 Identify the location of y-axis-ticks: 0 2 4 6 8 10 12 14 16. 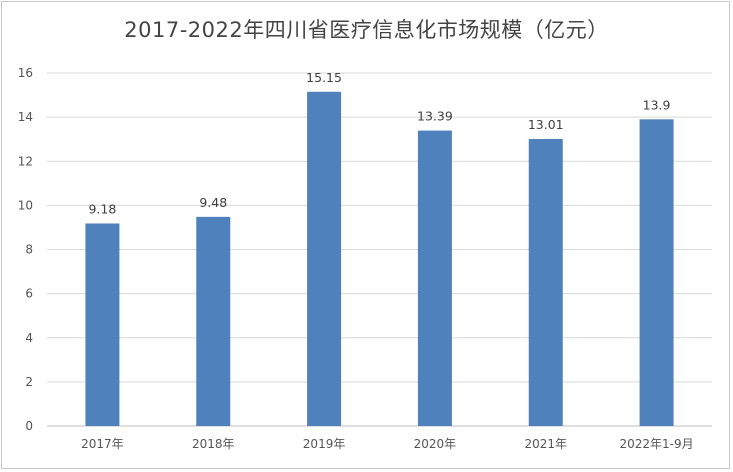
(25, 249).